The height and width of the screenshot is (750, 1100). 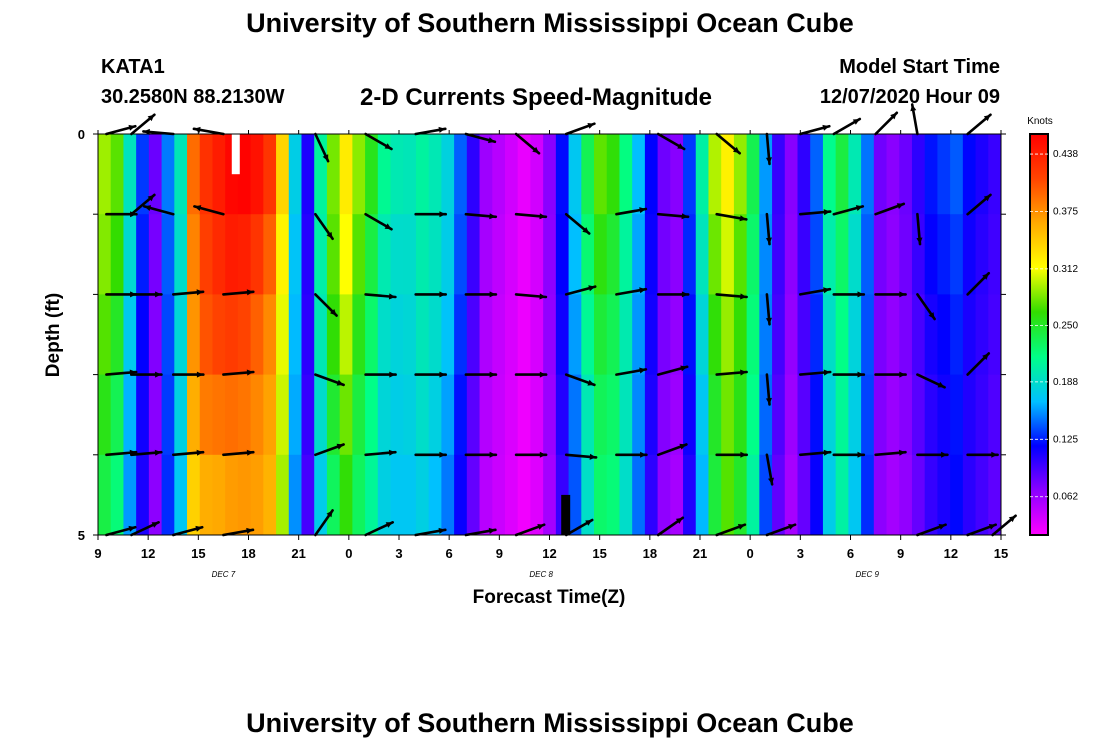 I want to click on x-axis-title: Forecast Time(Z), so click(x=549, y=597).